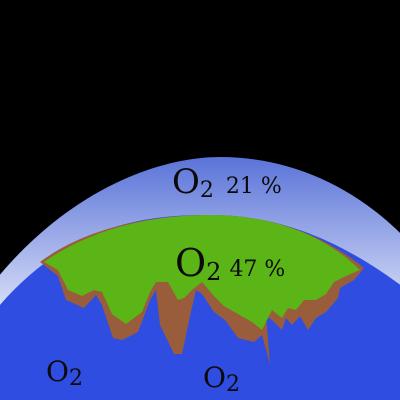 The height and width of the screenshot is (400, 400). What do you see at coordinates (233, 384) in the screenshot?
I see `ocean-right-subscript: 2` at bounding box center [233, 384].